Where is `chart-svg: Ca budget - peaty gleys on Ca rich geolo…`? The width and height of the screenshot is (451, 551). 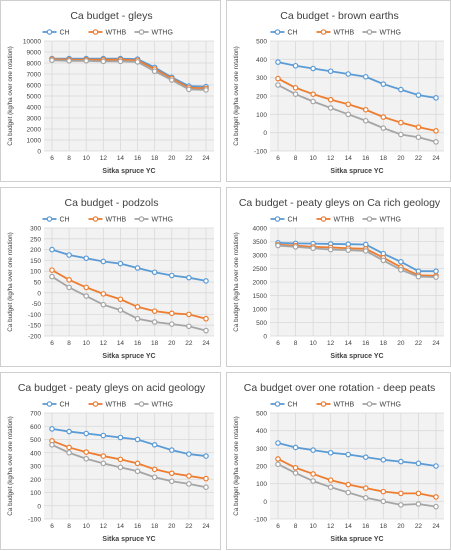 chart-svg: Ca budget - peaty gleys on Ca rich geolo… is located at coordinates (338, 278).